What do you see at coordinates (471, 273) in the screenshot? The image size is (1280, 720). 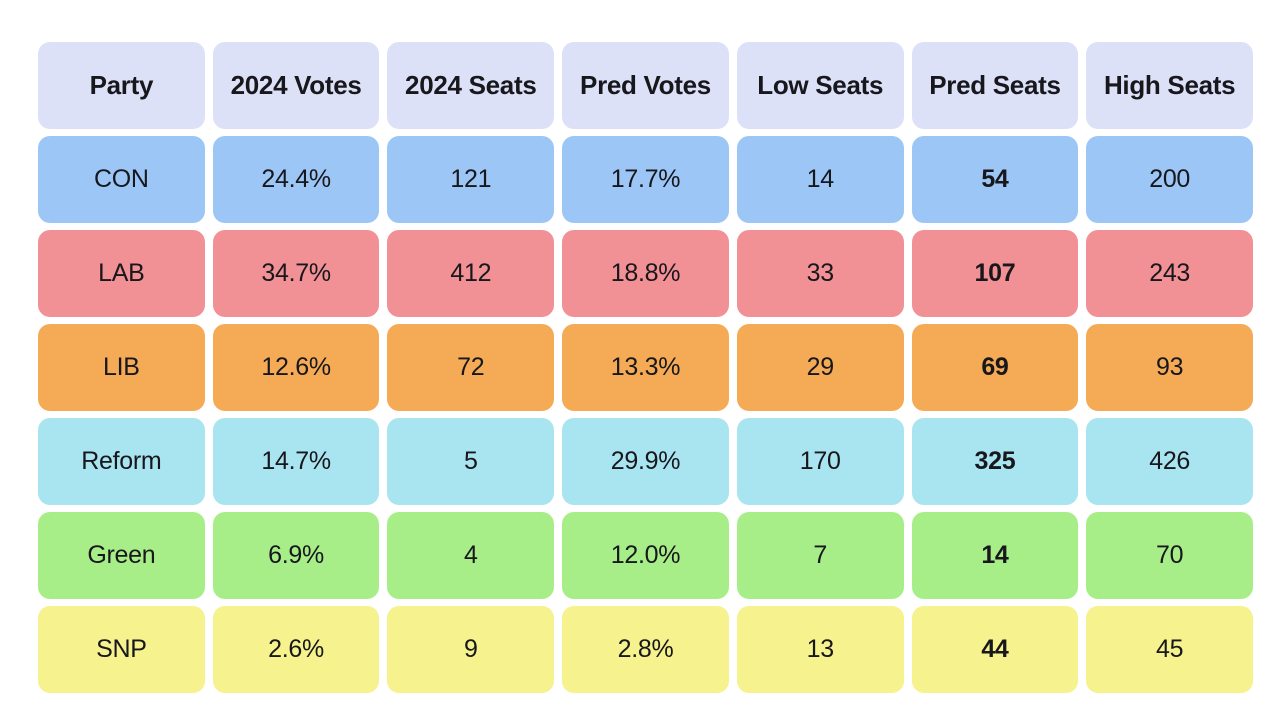 I see `data-cell-lab-seats-2024: 412` at bounding box center [471, 273].